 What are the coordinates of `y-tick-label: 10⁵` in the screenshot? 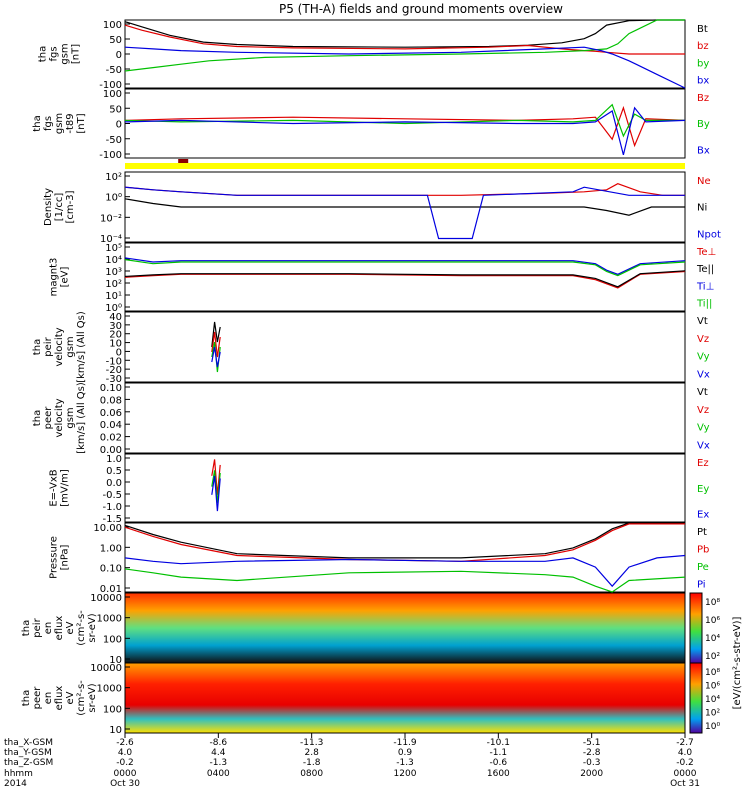 It's located at (113, 248).